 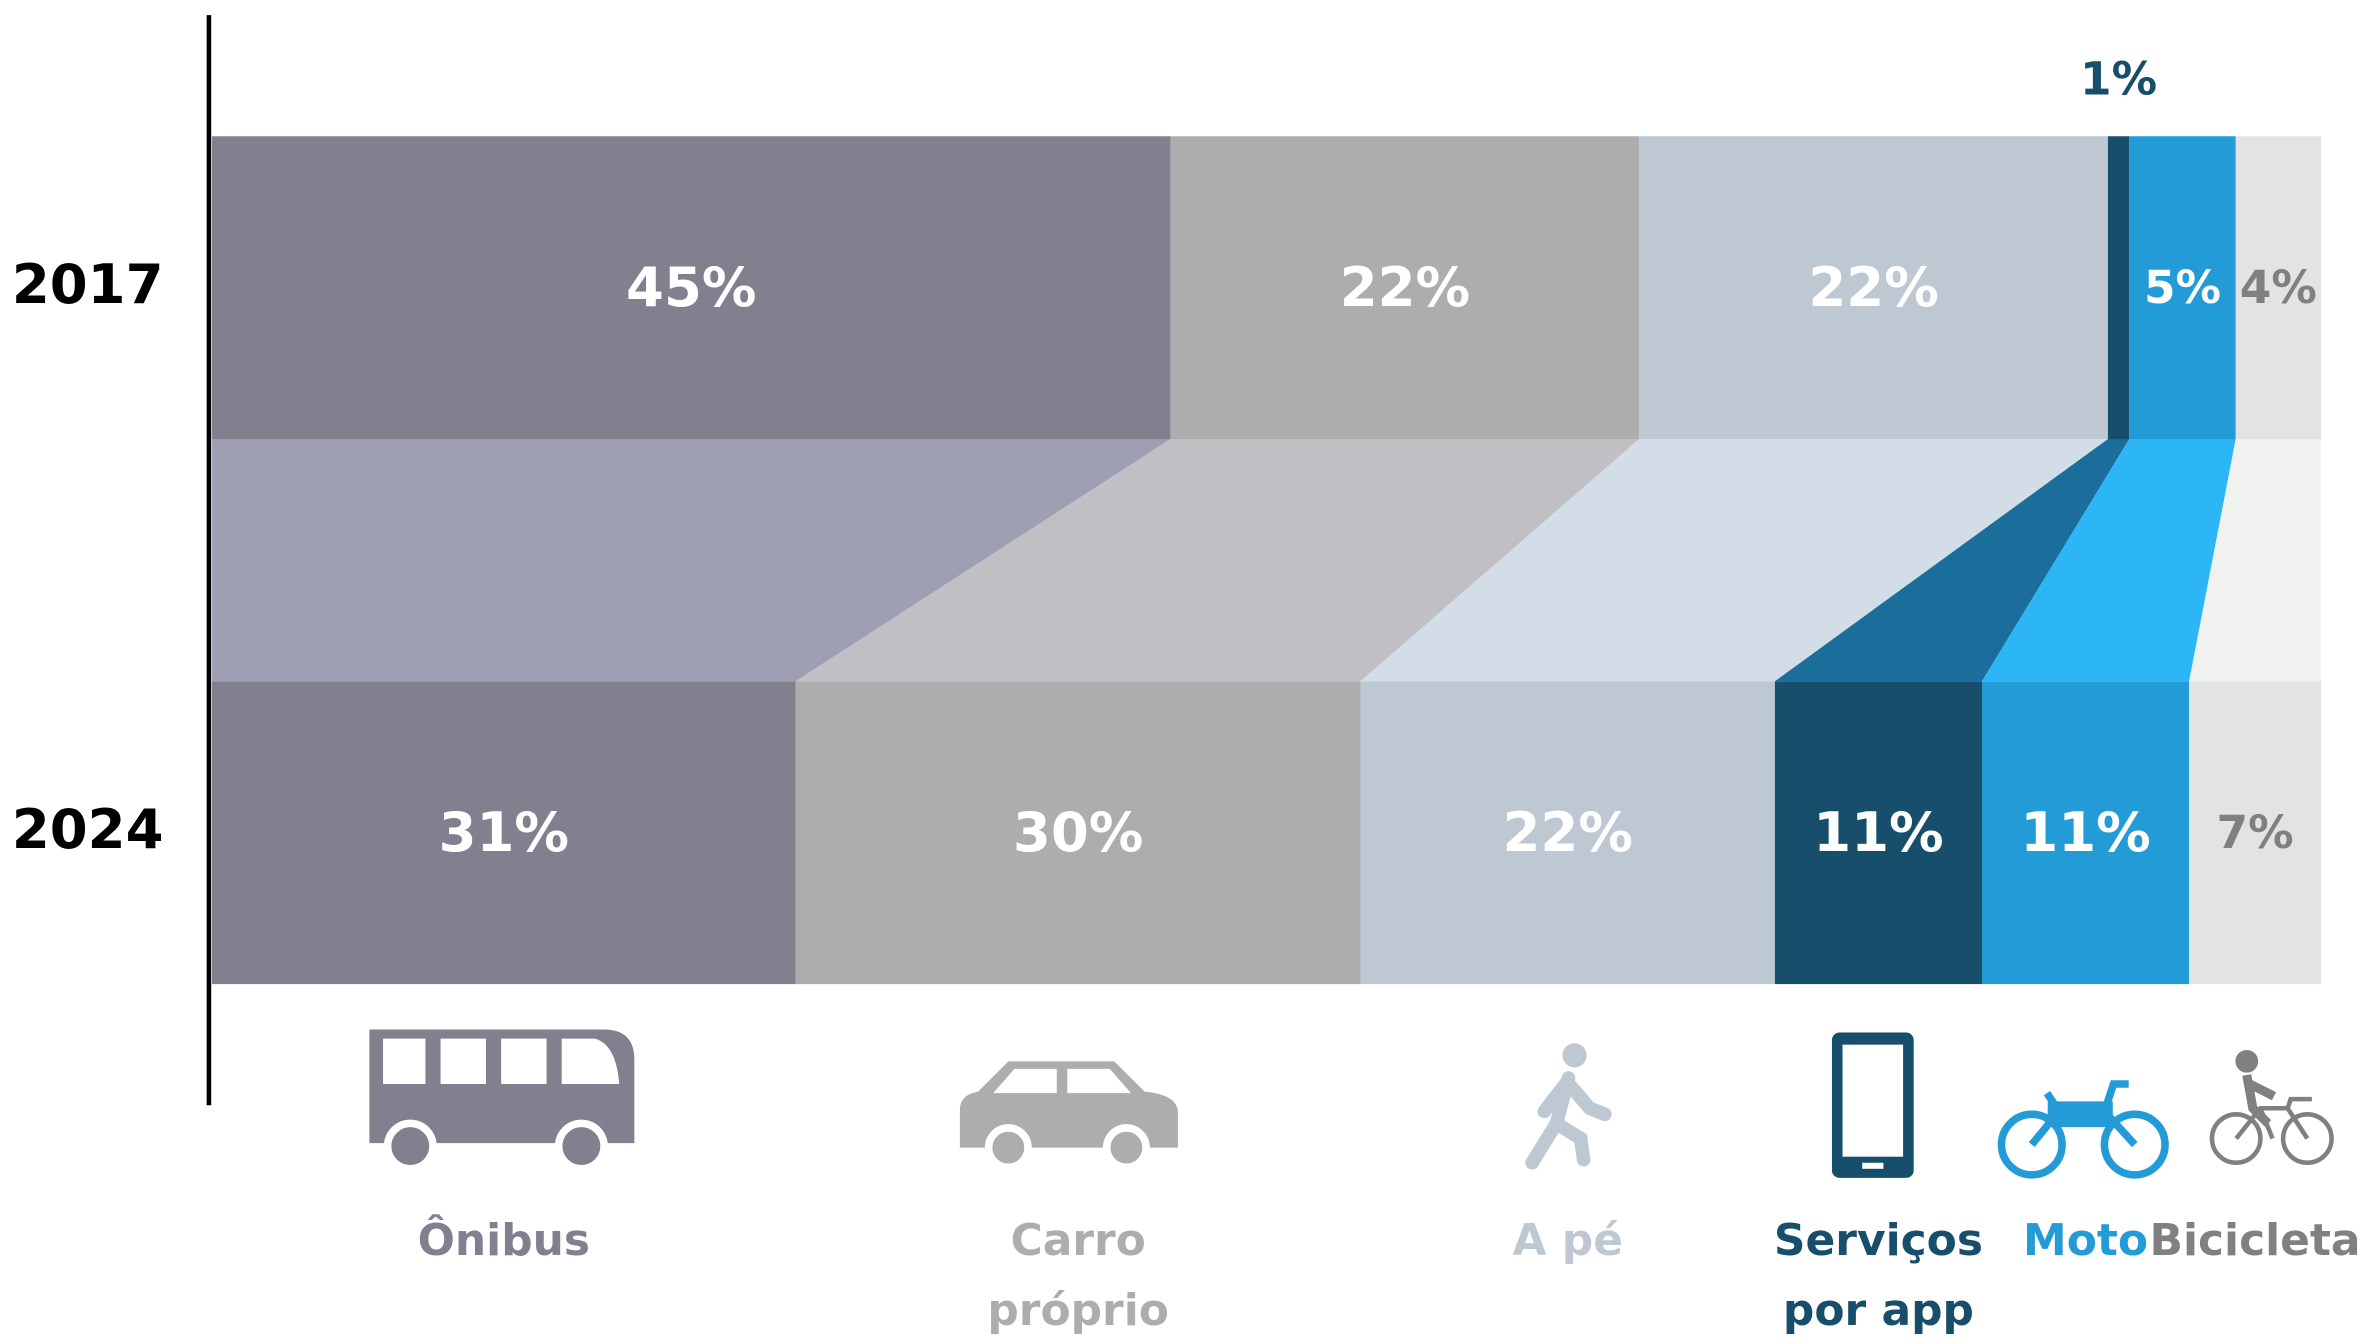 I want to click on value-label: 45%, so click(x=691, y=287).